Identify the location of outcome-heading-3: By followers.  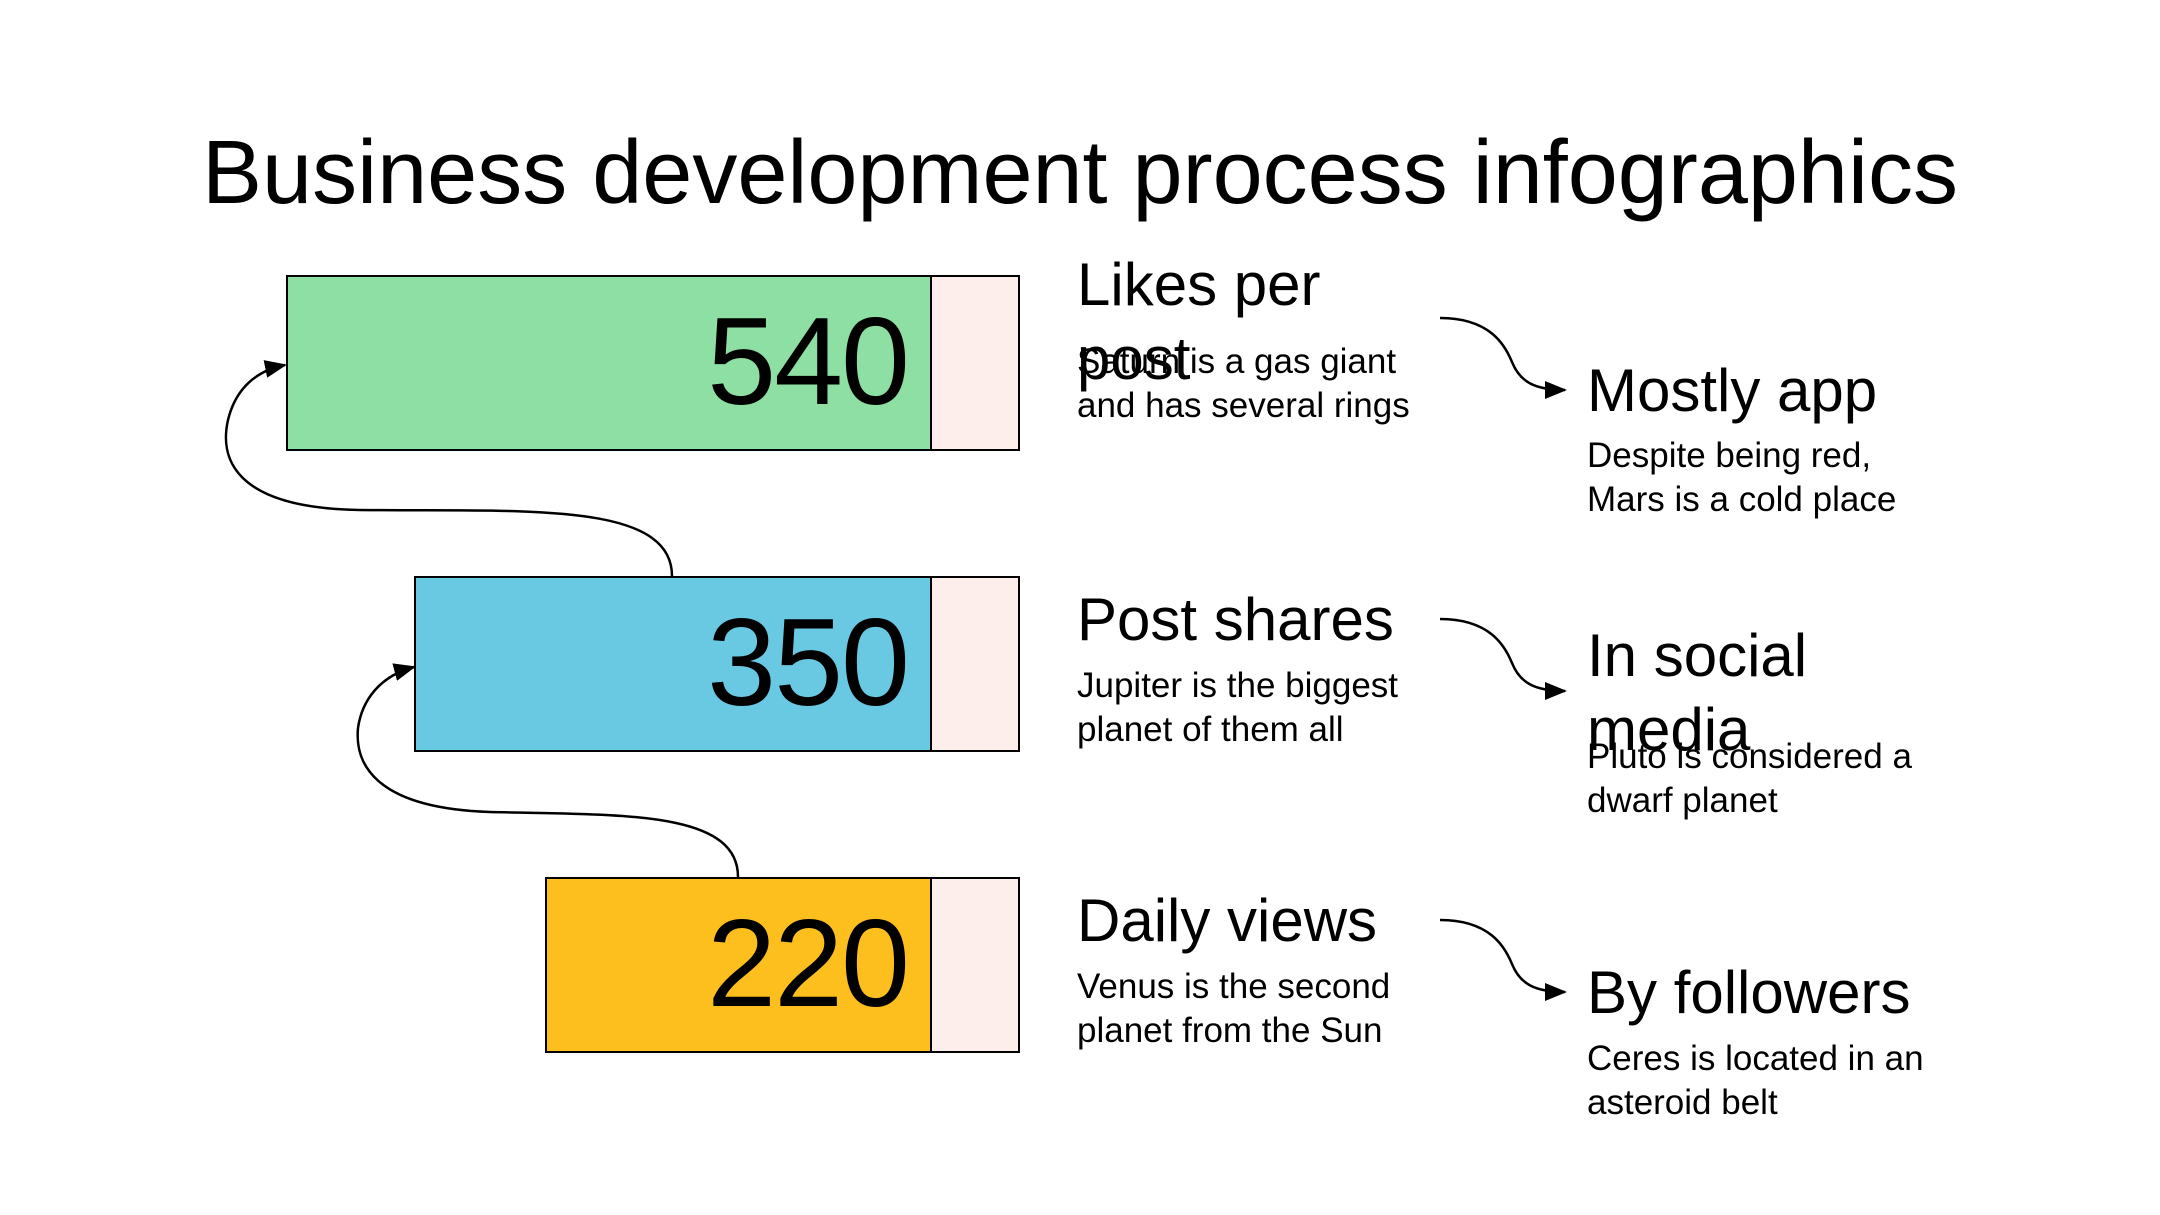
(1749, 992).